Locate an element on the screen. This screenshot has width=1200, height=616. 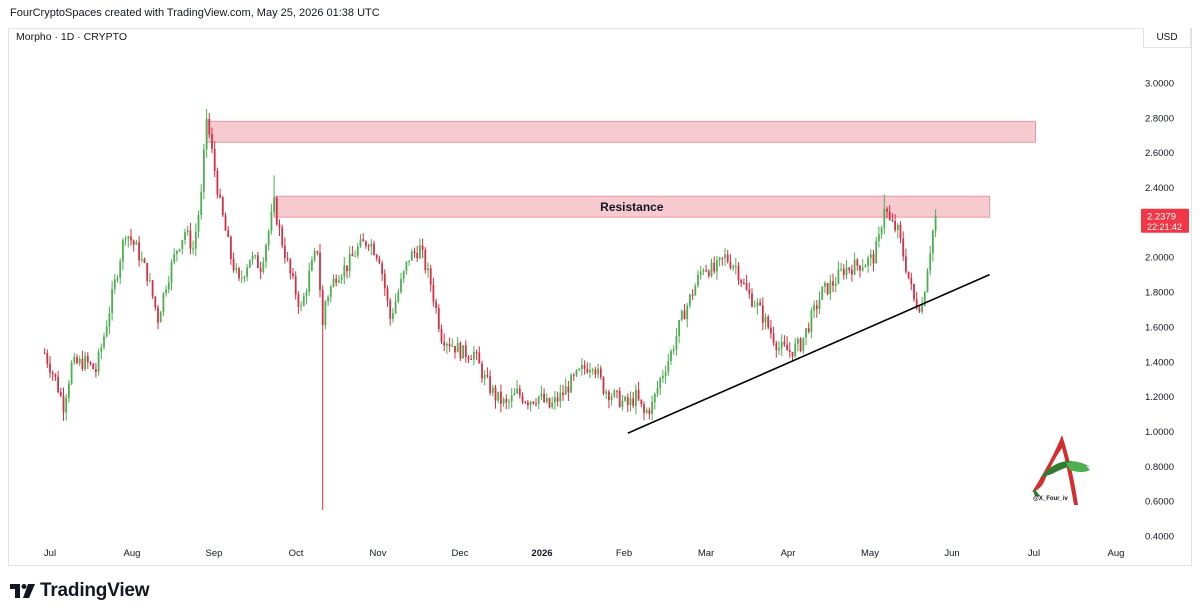
y-tick-label: 1.8000 is located at coordinates (1159, 293).